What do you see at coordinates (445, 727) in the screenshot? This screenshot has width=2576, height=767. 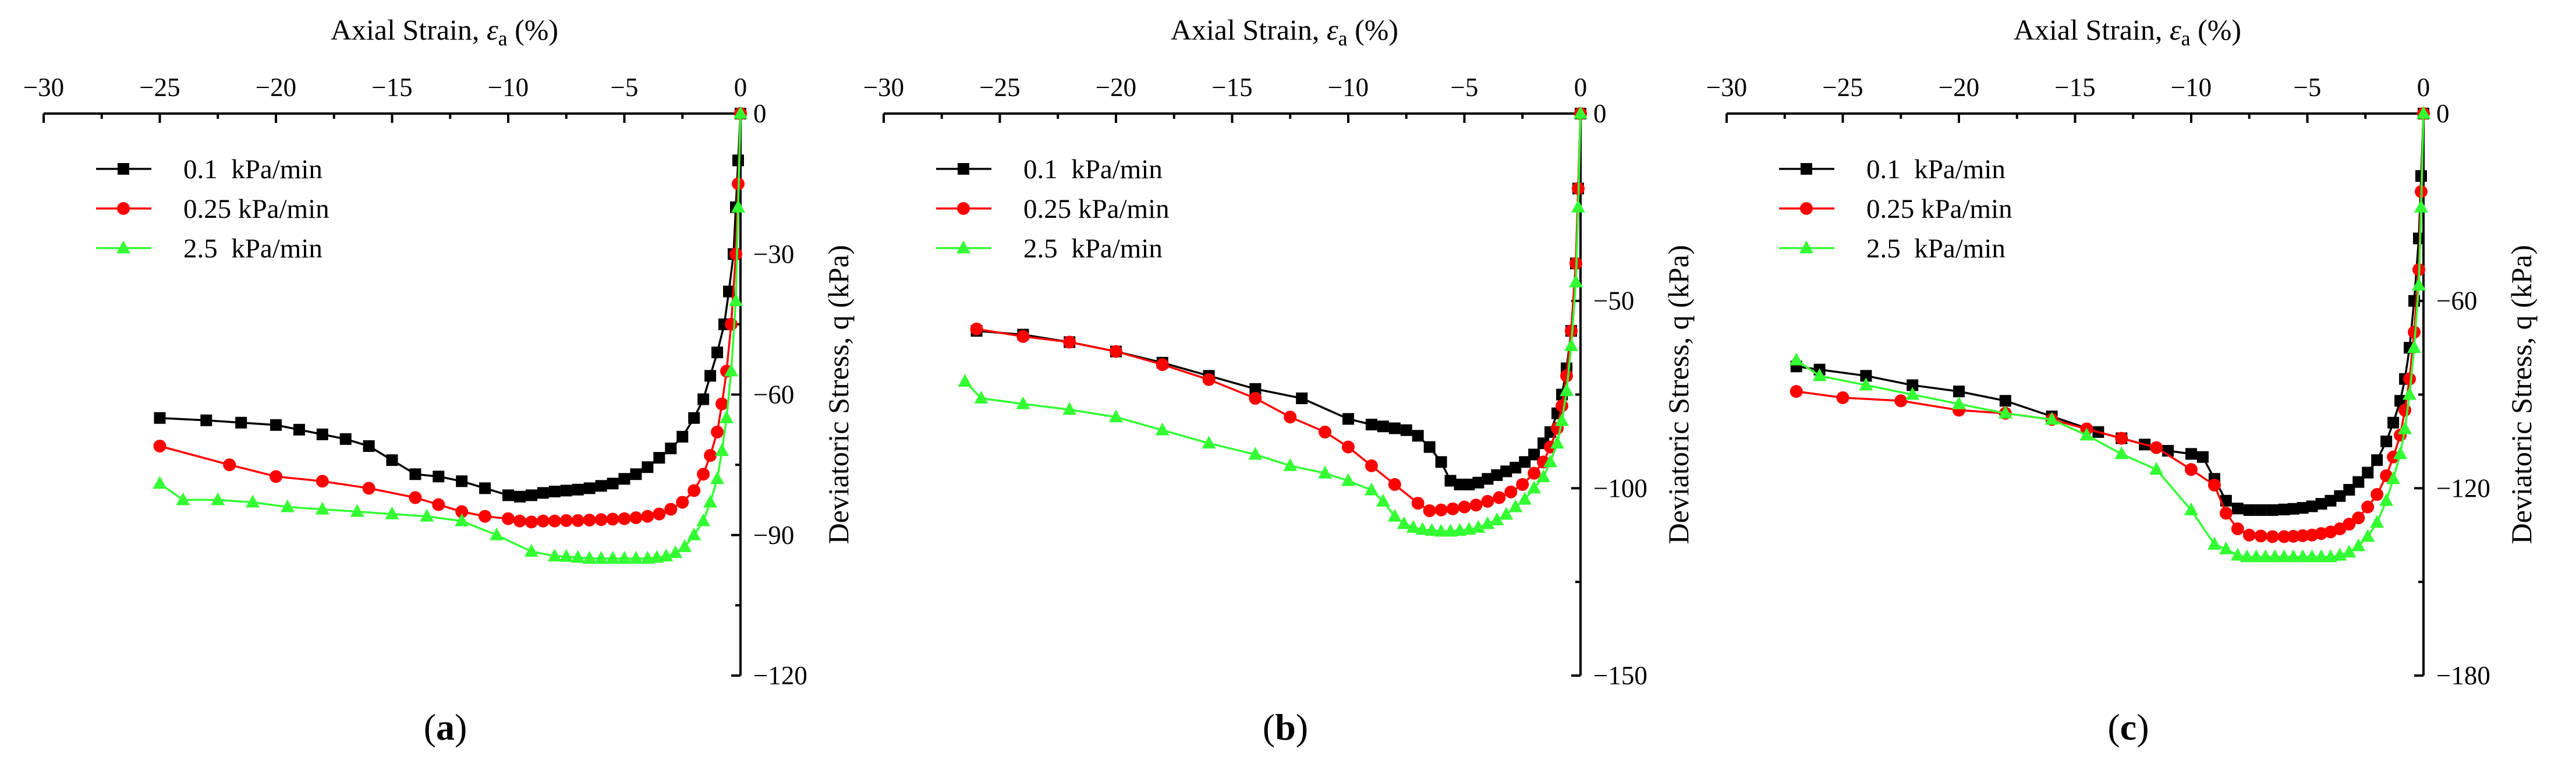 I see `panel-label: (a)` at bounding box center [445, 727].